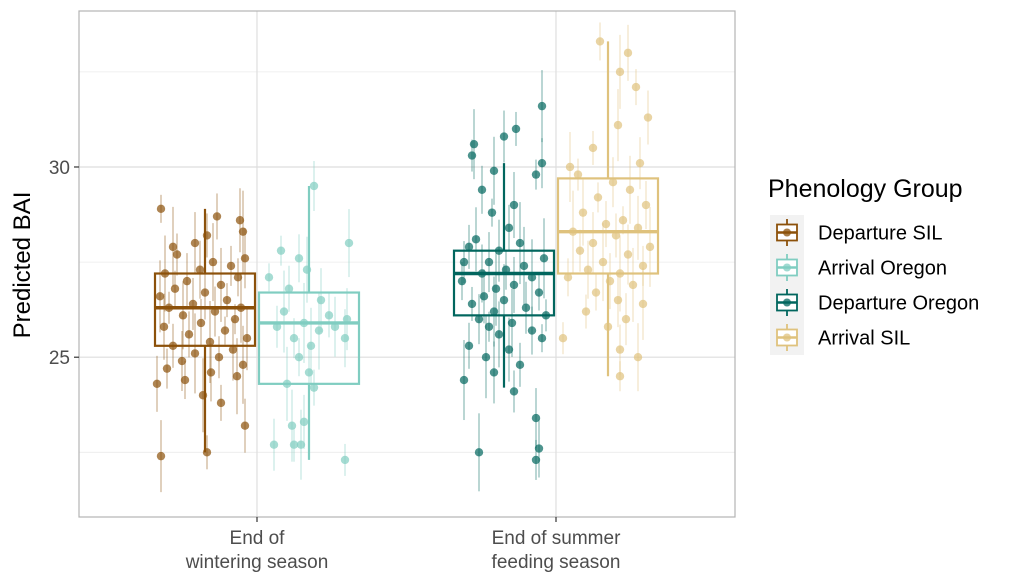 The height and width of the screenshot is (585, 1024). I want to click on series-points-arrival-sil, so click(606, 207).